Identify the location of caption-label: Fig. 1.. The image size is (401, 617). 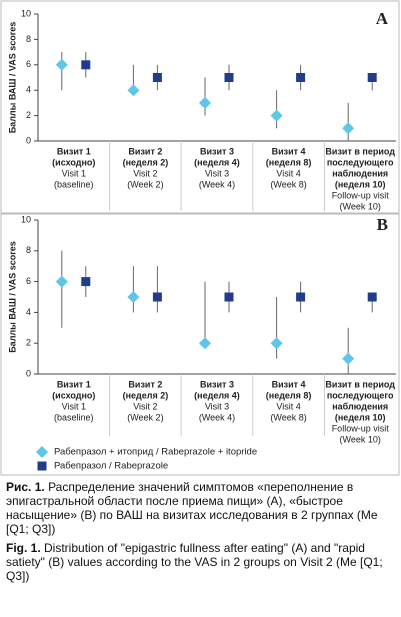
(23, 548).